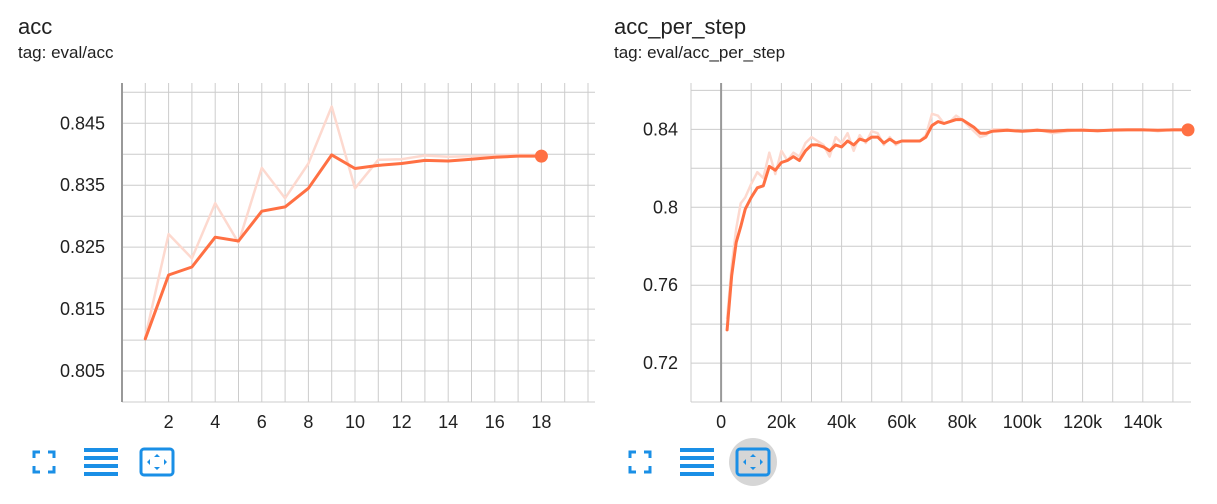 The height and width of the screenshot is (504, 1217). Describe the element at coordinates (343, 247) in the screenshot. I see `smoothed-series-line` at that location.